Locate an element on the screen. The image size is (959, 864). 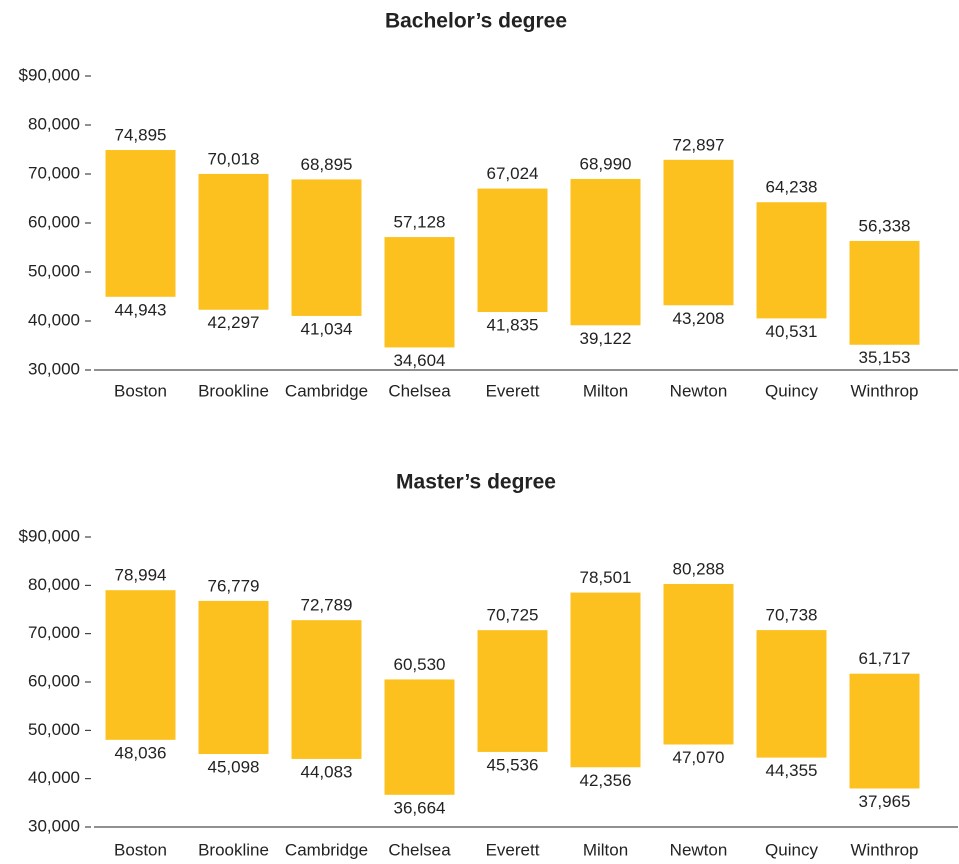
high-label: 72,789 is located at coordinates (327, 605).